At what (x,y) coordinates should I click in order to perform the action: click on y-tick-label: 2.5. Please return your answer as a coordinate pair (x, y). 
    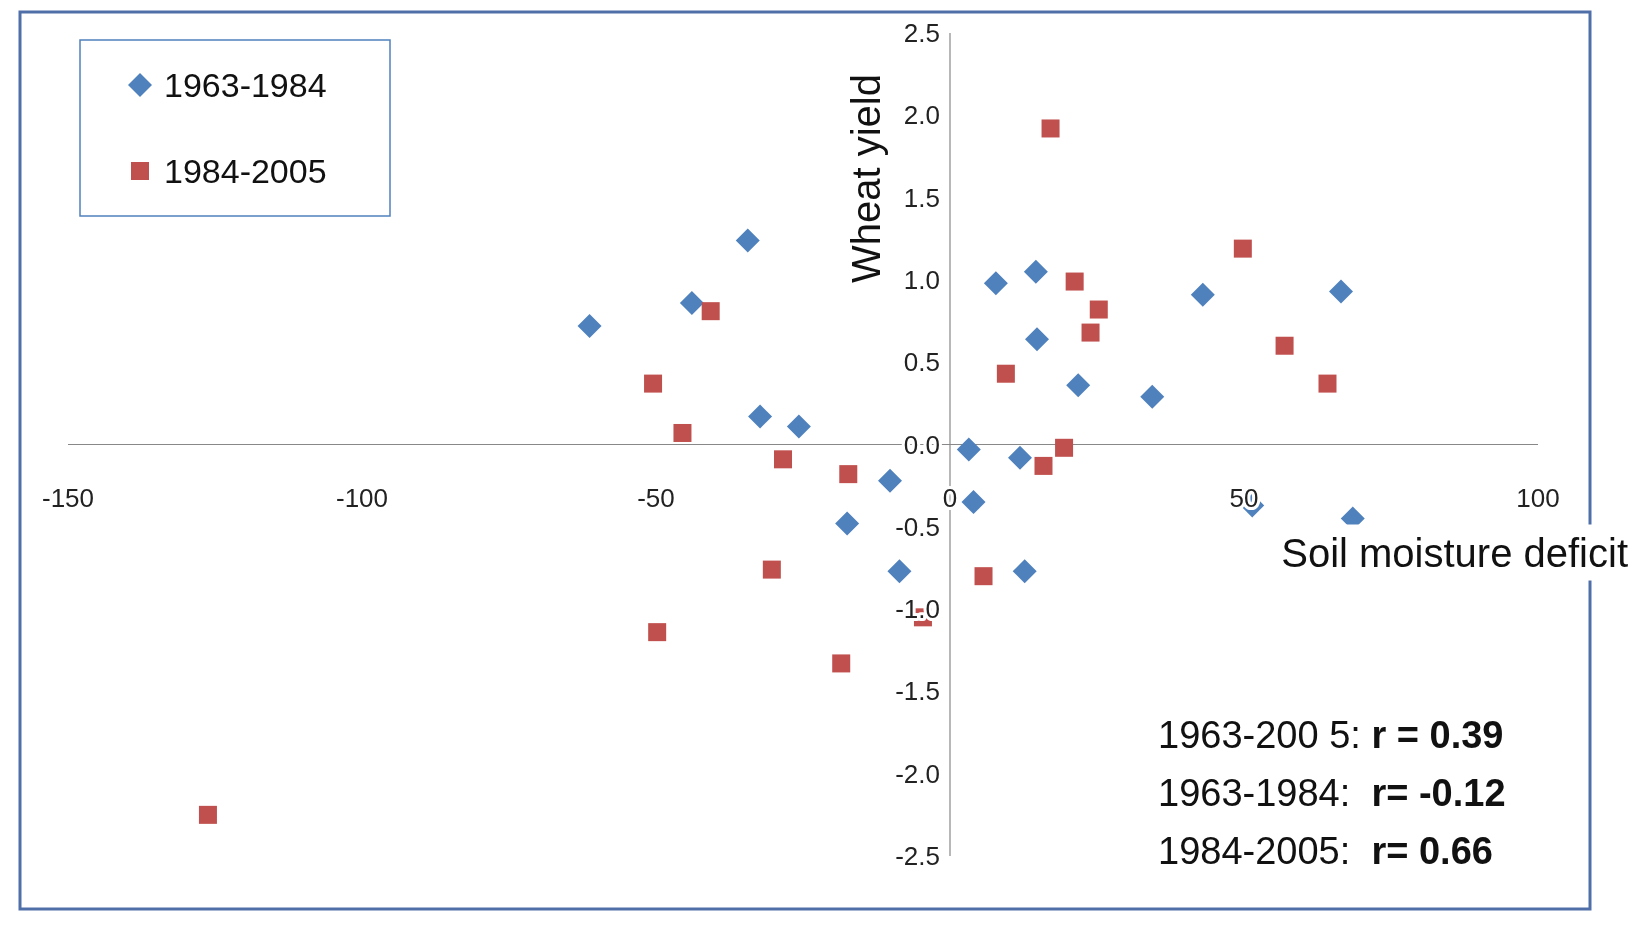
    Looking at the image, I should click on (921, 33).